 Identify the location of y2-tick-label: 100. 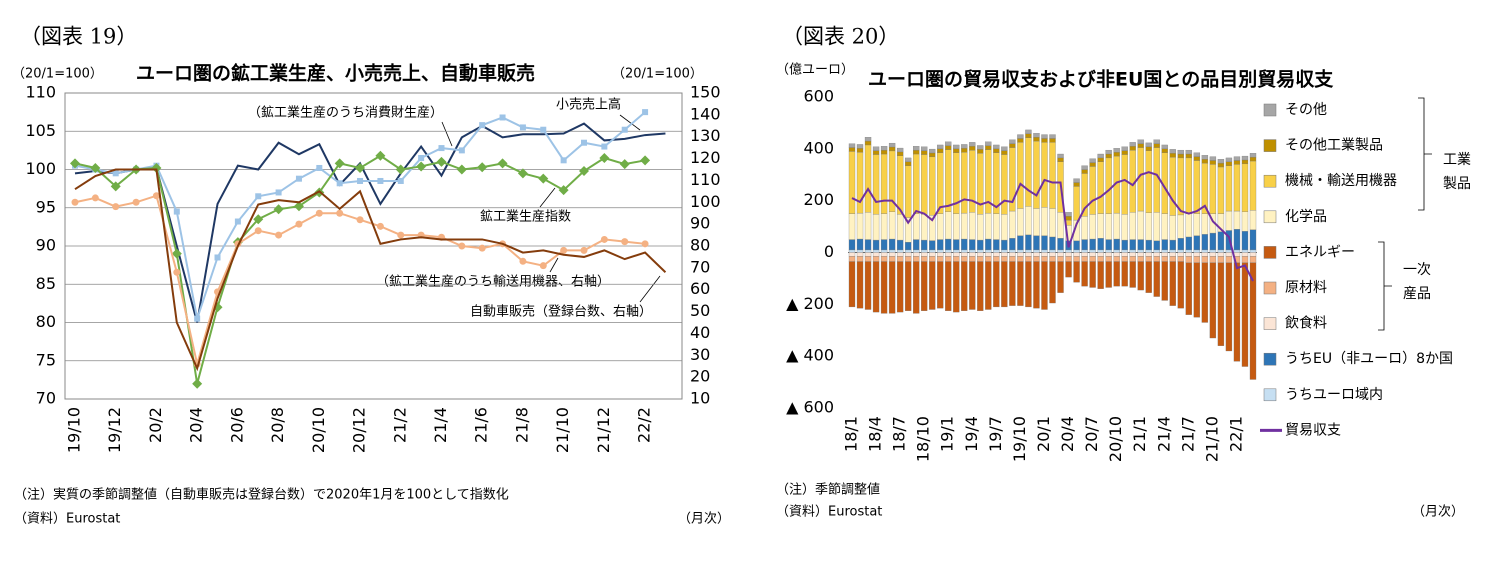
(705, 201).